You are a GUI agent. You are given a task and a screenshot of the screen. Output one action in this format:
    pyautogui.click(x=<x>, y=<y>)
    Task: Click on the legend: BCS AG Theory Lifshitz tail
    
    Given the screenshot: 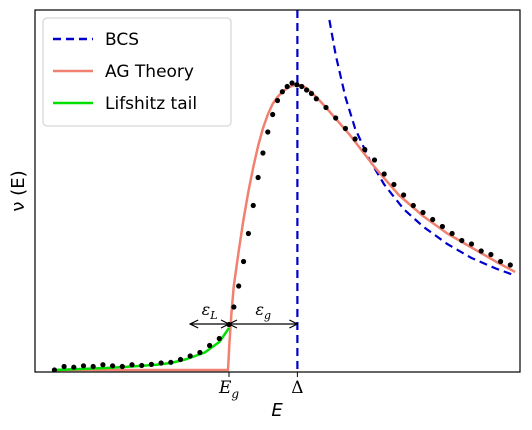 What is the action you would take?
    pyautogui.click(x=137, y=72)
    